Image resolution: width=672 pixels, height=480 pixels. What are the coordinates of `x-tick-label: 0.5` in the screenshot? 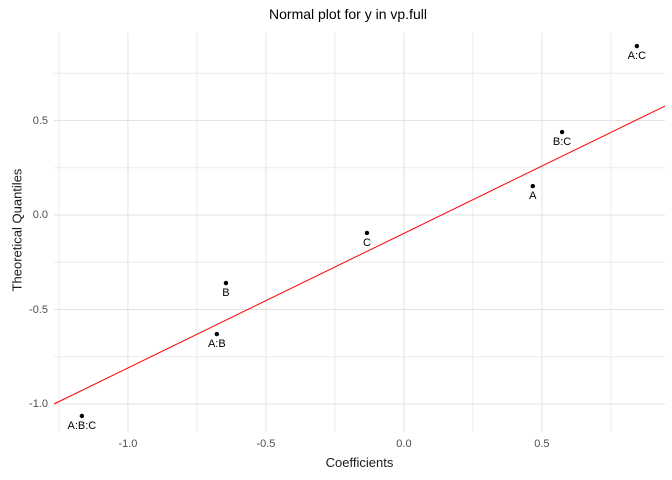 It's located at (542, 444).